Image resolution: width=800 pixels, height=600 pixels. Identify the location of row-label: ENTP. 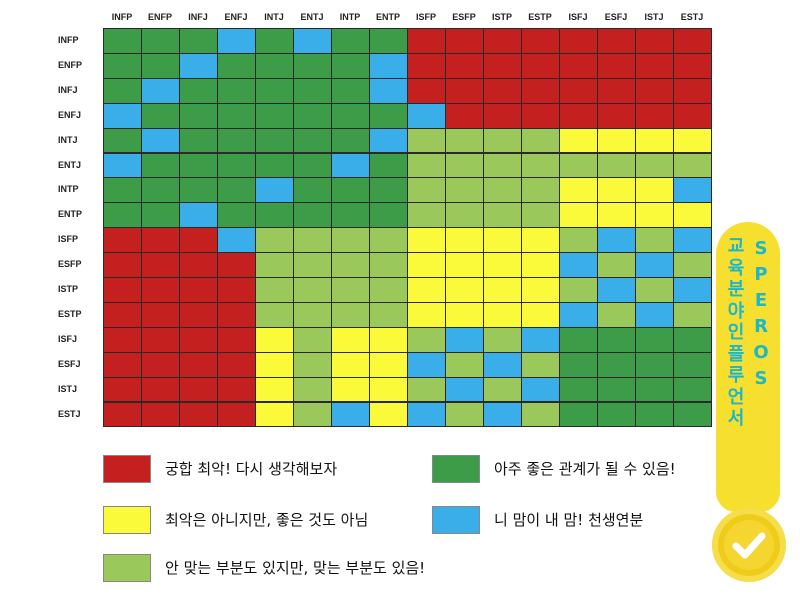
(70, 214).